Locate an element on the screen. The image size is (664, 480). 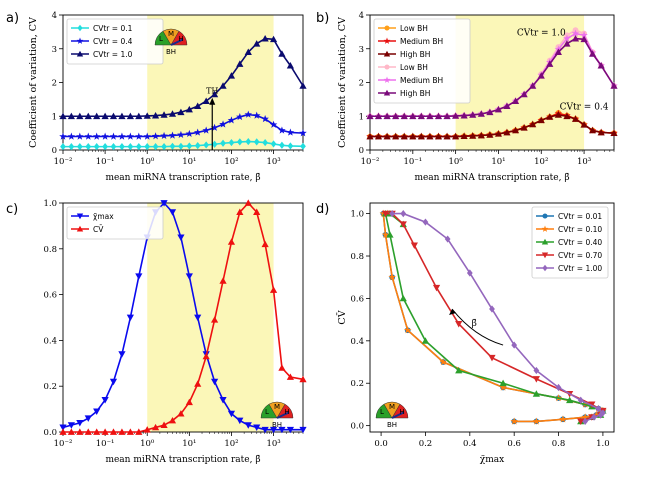
legend-entry: CVtr = 0.10 is located at coordinates (580, 229).